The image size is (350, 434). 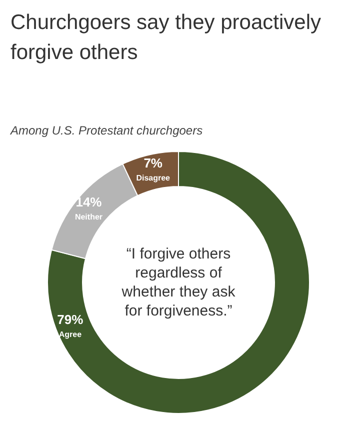 I want to click on slice-label: Agree, so click(x=70, y=334).